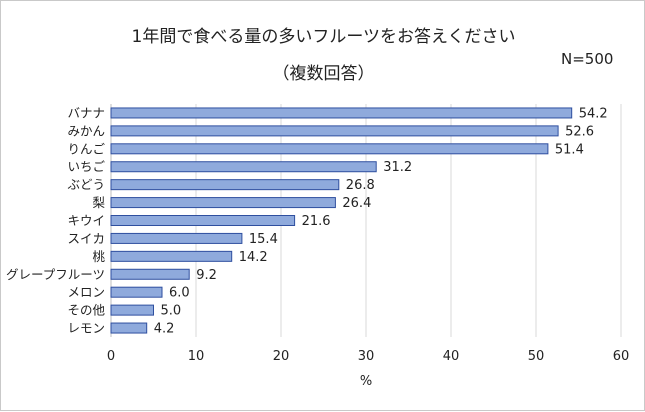 This screenshot has height=412, width=645. Describe the element at coordinates (263, 239) in the screenshot. I see `data-label: 15.4` at that location.